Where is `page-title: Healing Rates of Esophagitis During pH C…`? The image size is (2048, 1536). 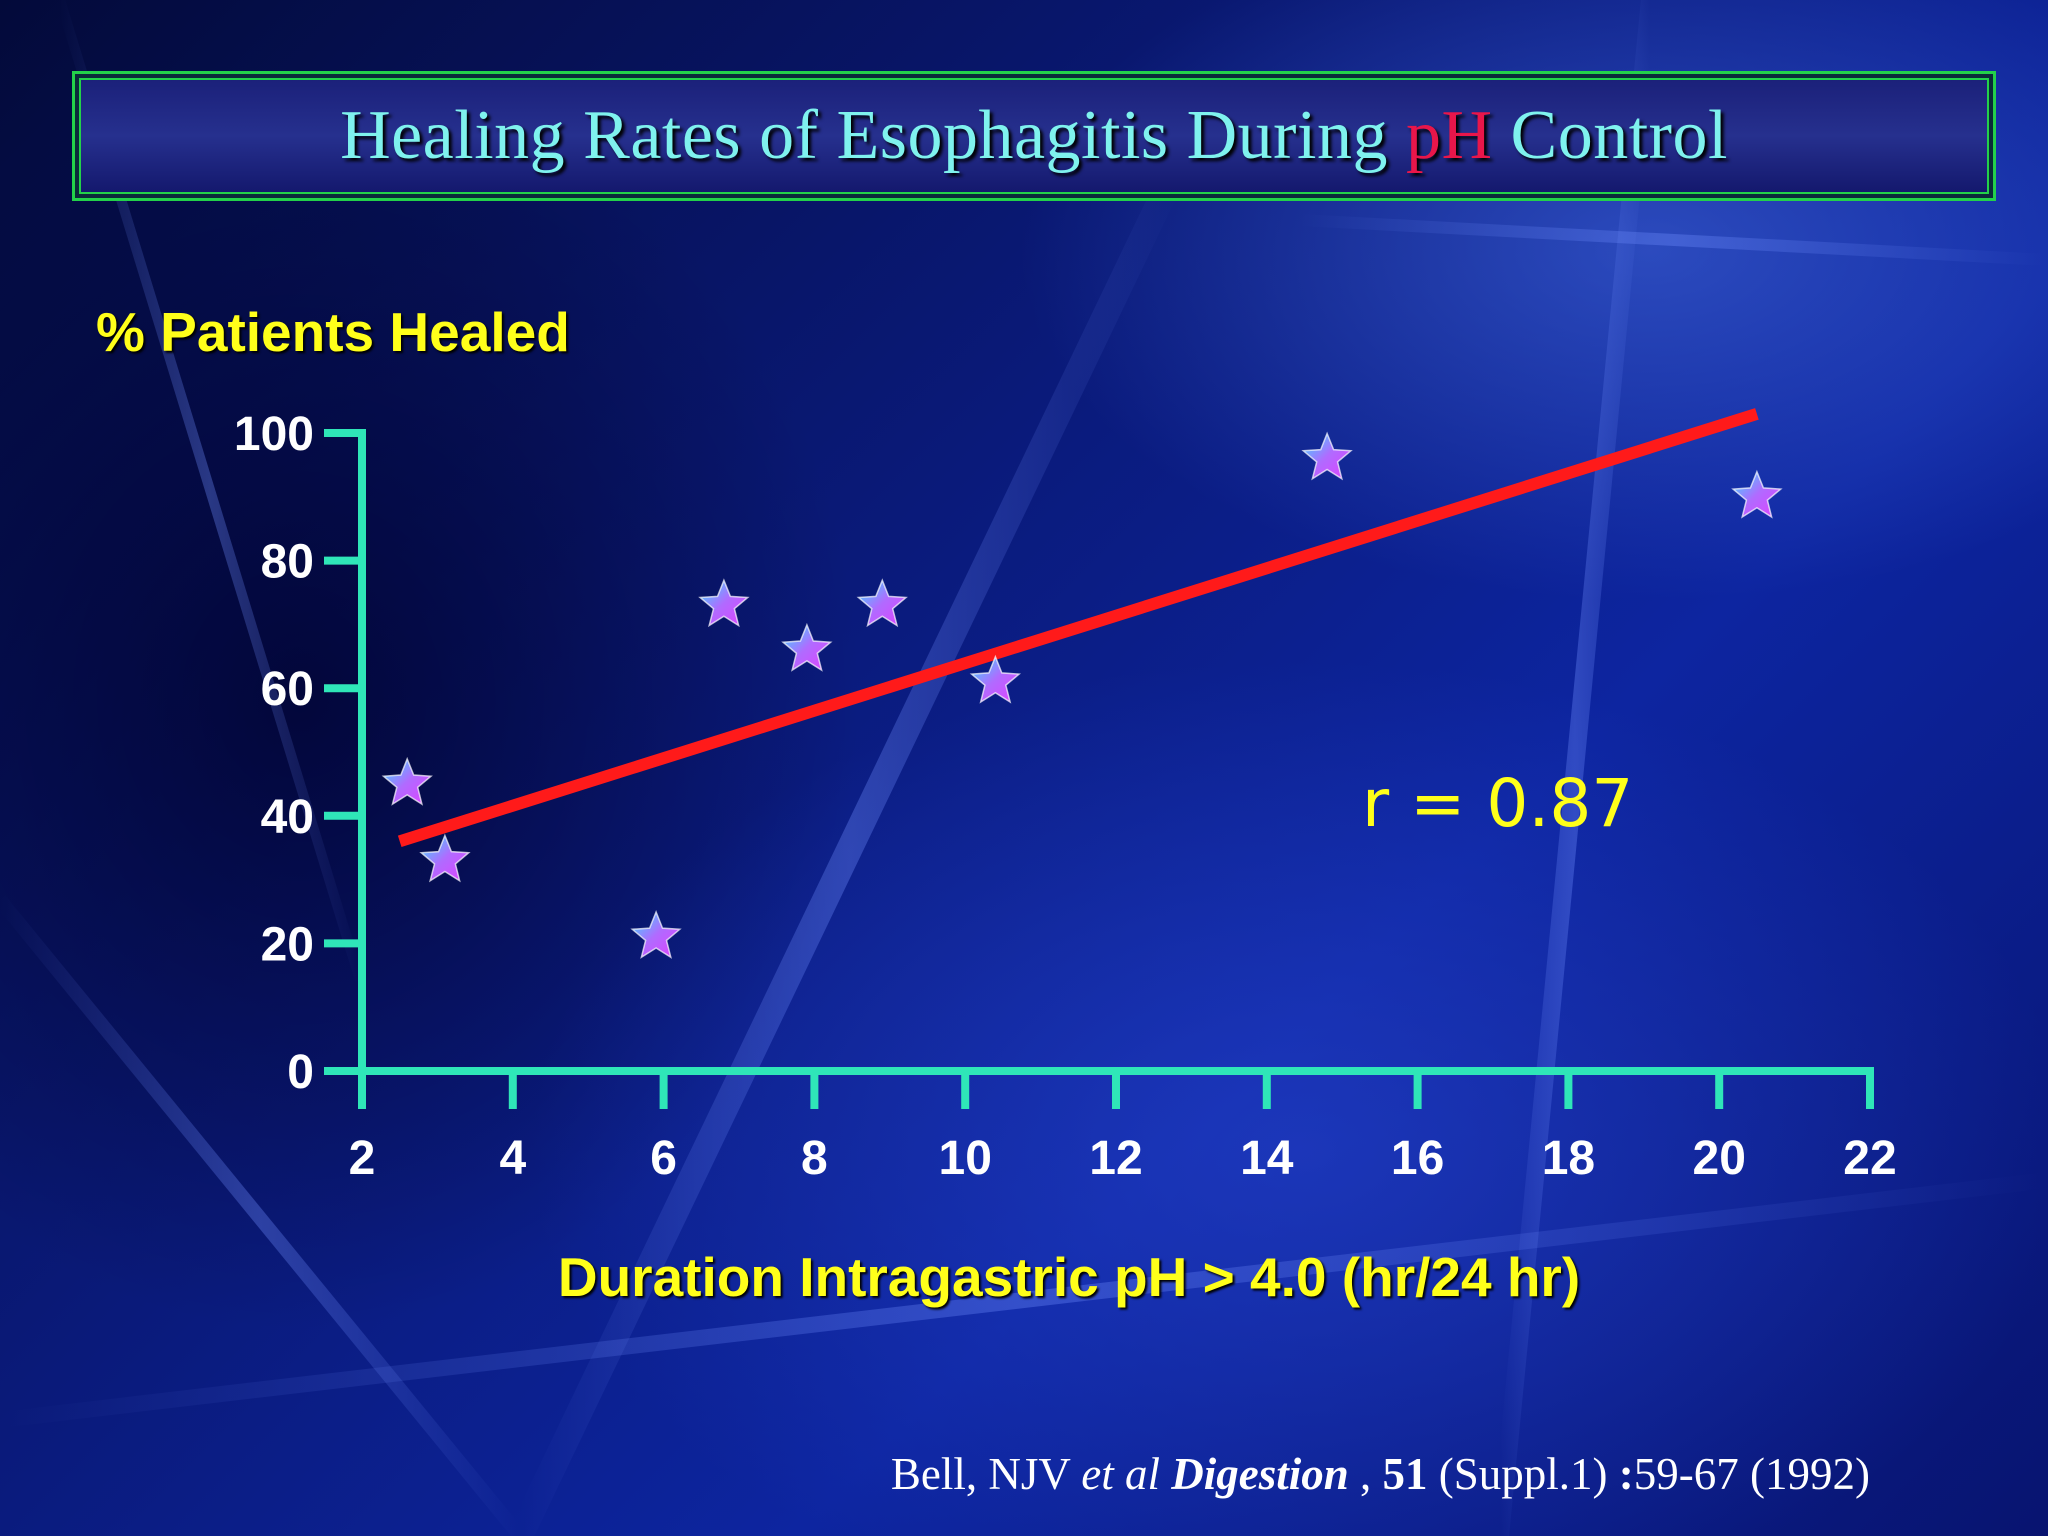
page-title: Healing Rates of Esophagitis During pH C… is located at coordinates (1034, 136).